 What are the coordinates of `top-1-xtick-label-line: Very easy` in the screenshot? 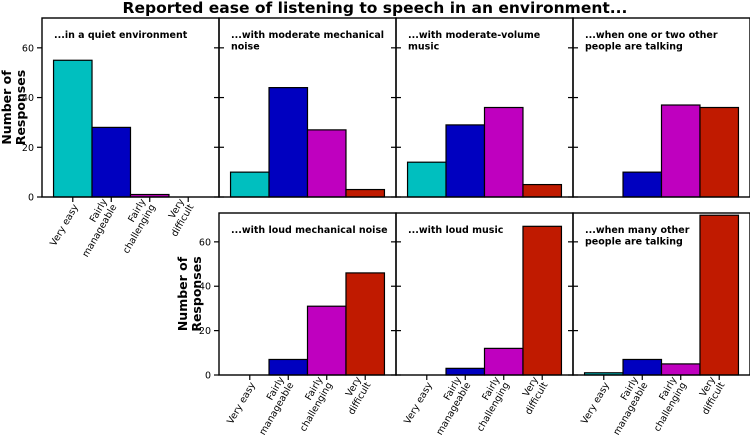 It's located at (64, 225).